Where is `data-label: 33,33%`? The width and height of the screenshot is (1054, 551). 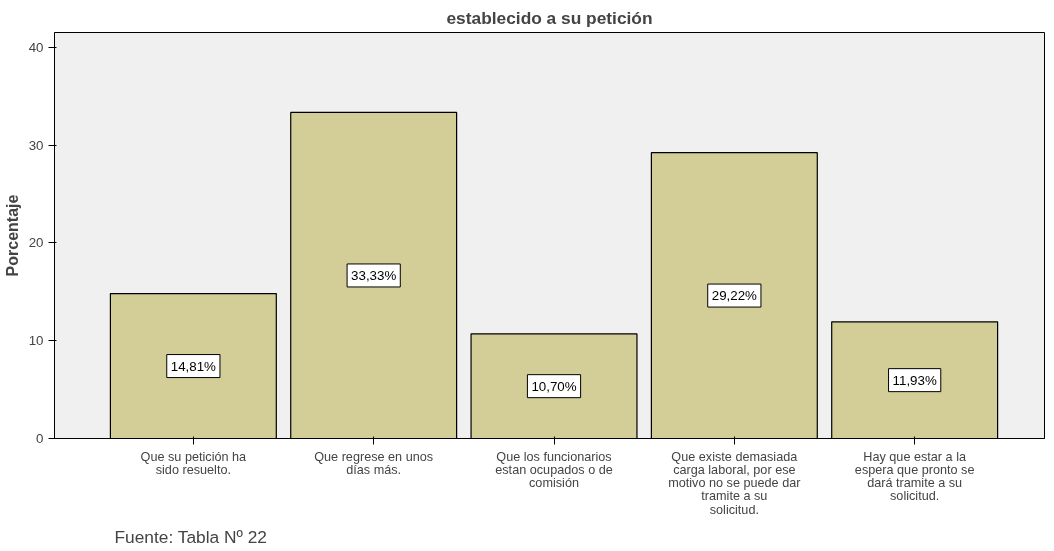 data-label: 33,33% is located at coordinates (374, 275).